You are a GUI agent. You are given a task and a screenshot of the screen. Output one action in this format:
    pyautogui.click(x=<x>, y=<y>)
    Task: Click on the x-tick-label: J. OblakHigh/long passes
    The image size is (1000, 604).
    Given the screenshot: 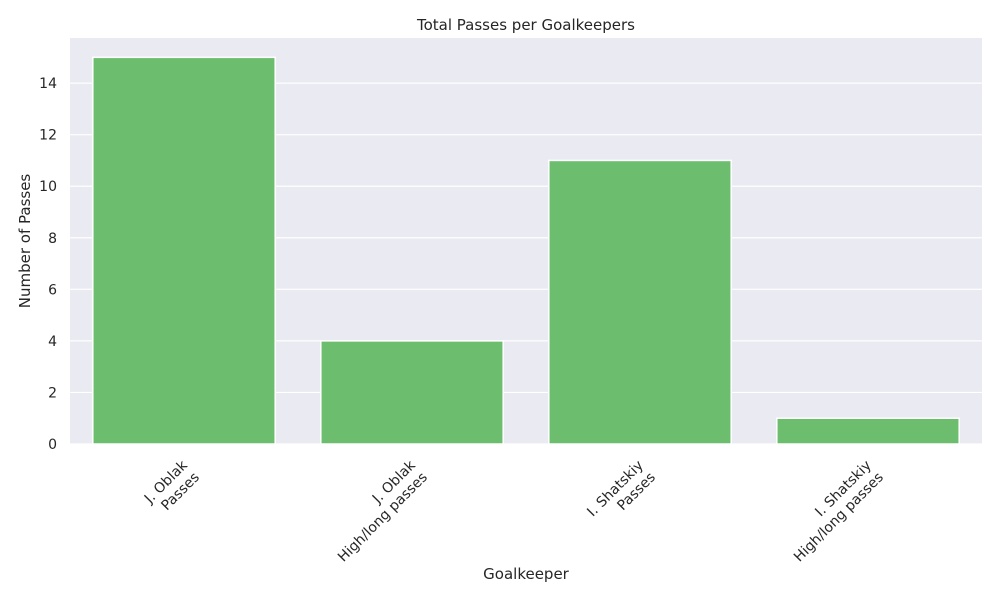 What is the action you would take?
    pyautogui.click(x=377, y=511)
    